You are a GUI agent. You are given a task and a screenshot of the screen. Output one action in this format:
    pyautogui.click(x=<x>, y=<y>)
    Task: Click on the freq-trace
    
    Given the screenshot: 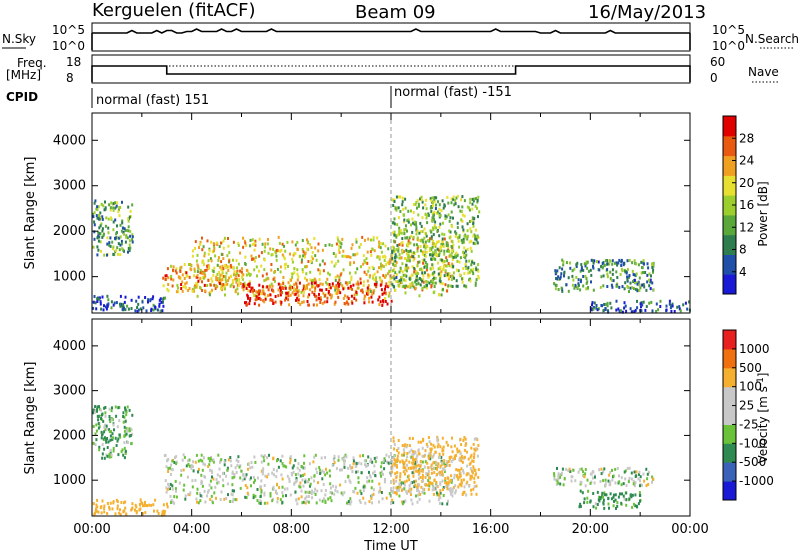 What is the action you would take?
    pyautogui.click(x=391, y=73)
    